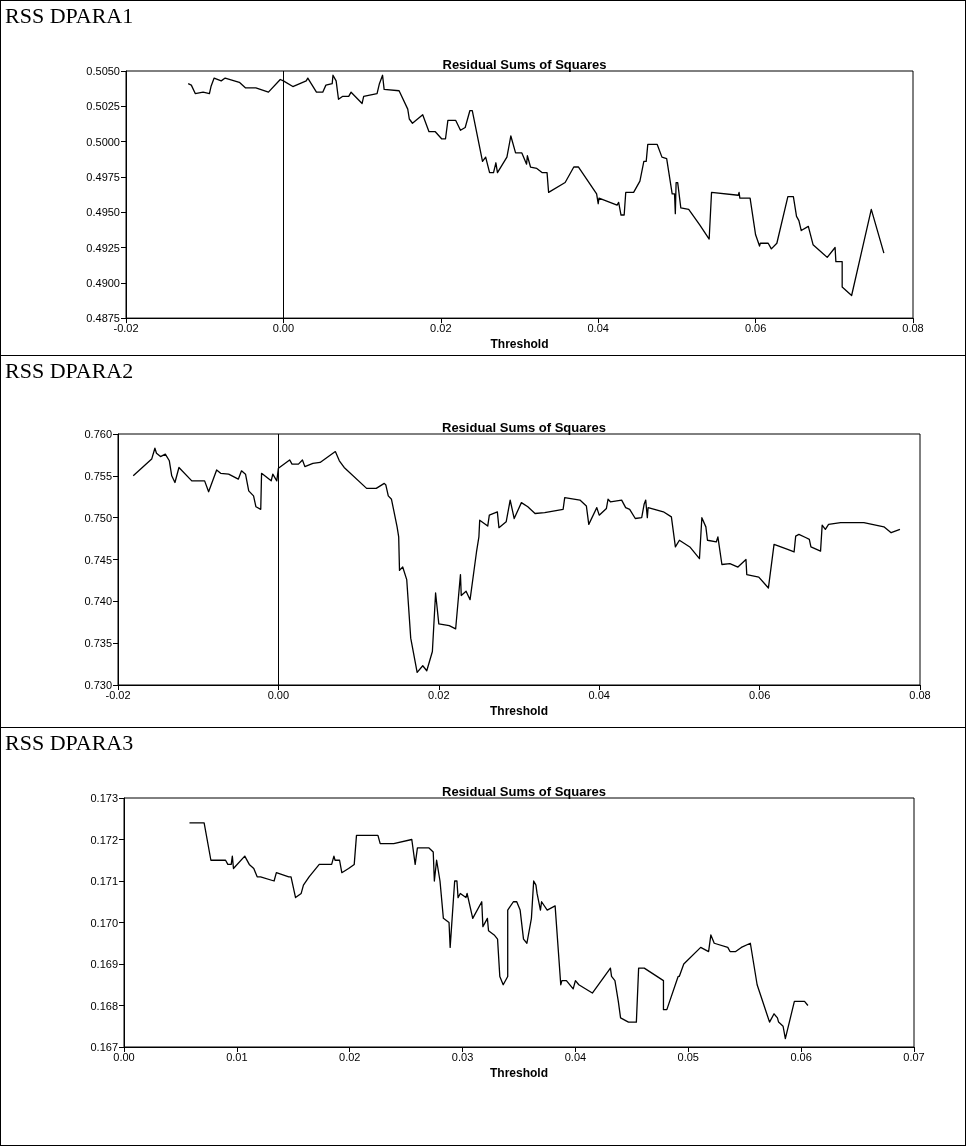 This screenshot has height=1146, width=968. Describe the element at coordinates (103, 106) in the screenshot. I see `y-tick-label: 0.5025` at that location.